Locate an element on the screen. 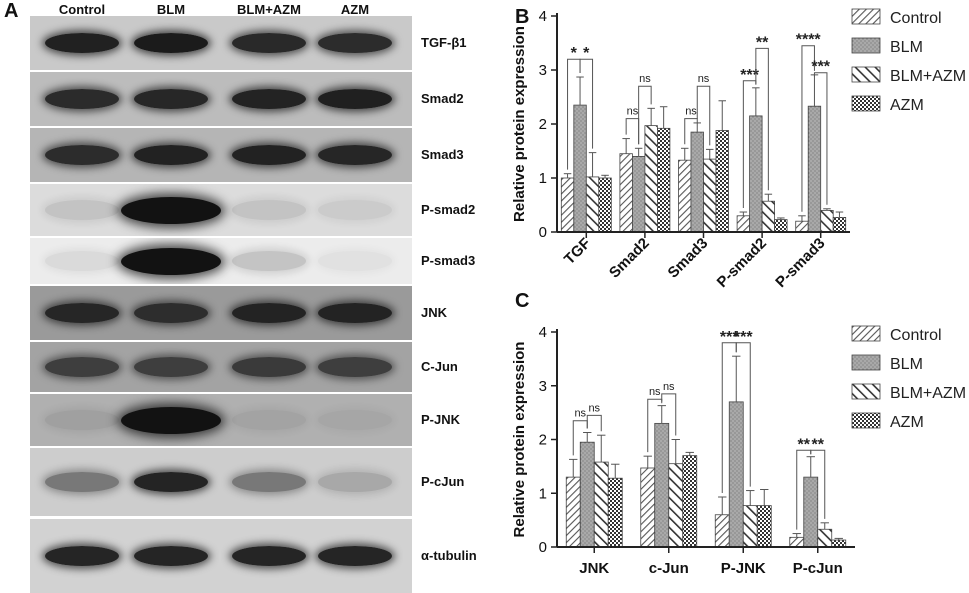  legend-label: AZM is located at coordinates (907, 422).